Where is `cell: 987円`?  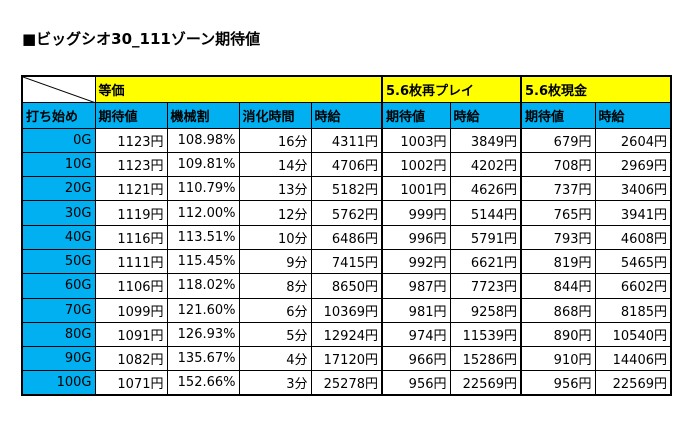 cell: 987円 is located at coordinates (416, 286).